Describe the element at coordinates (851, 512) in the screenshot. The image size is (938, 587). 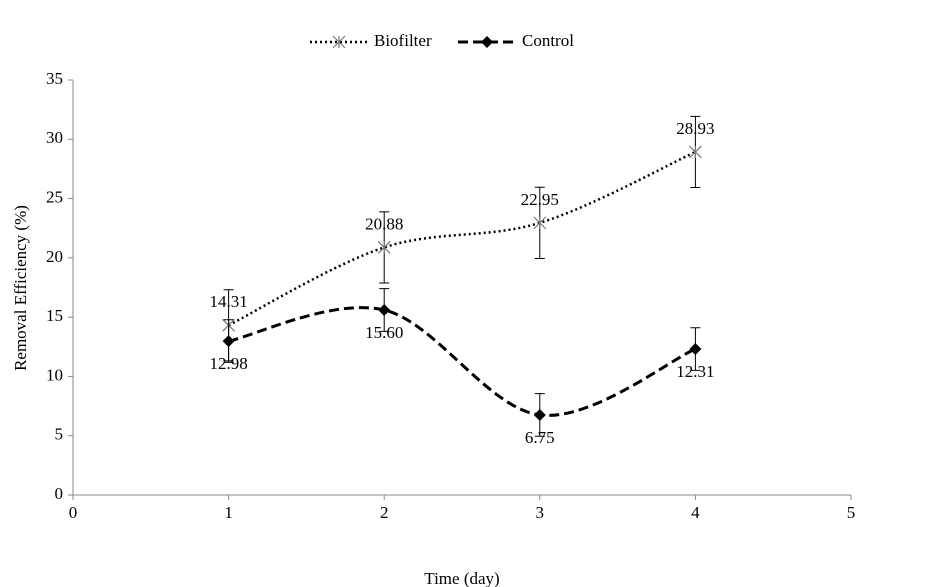
I see `x-tick-label: 5` at that location.